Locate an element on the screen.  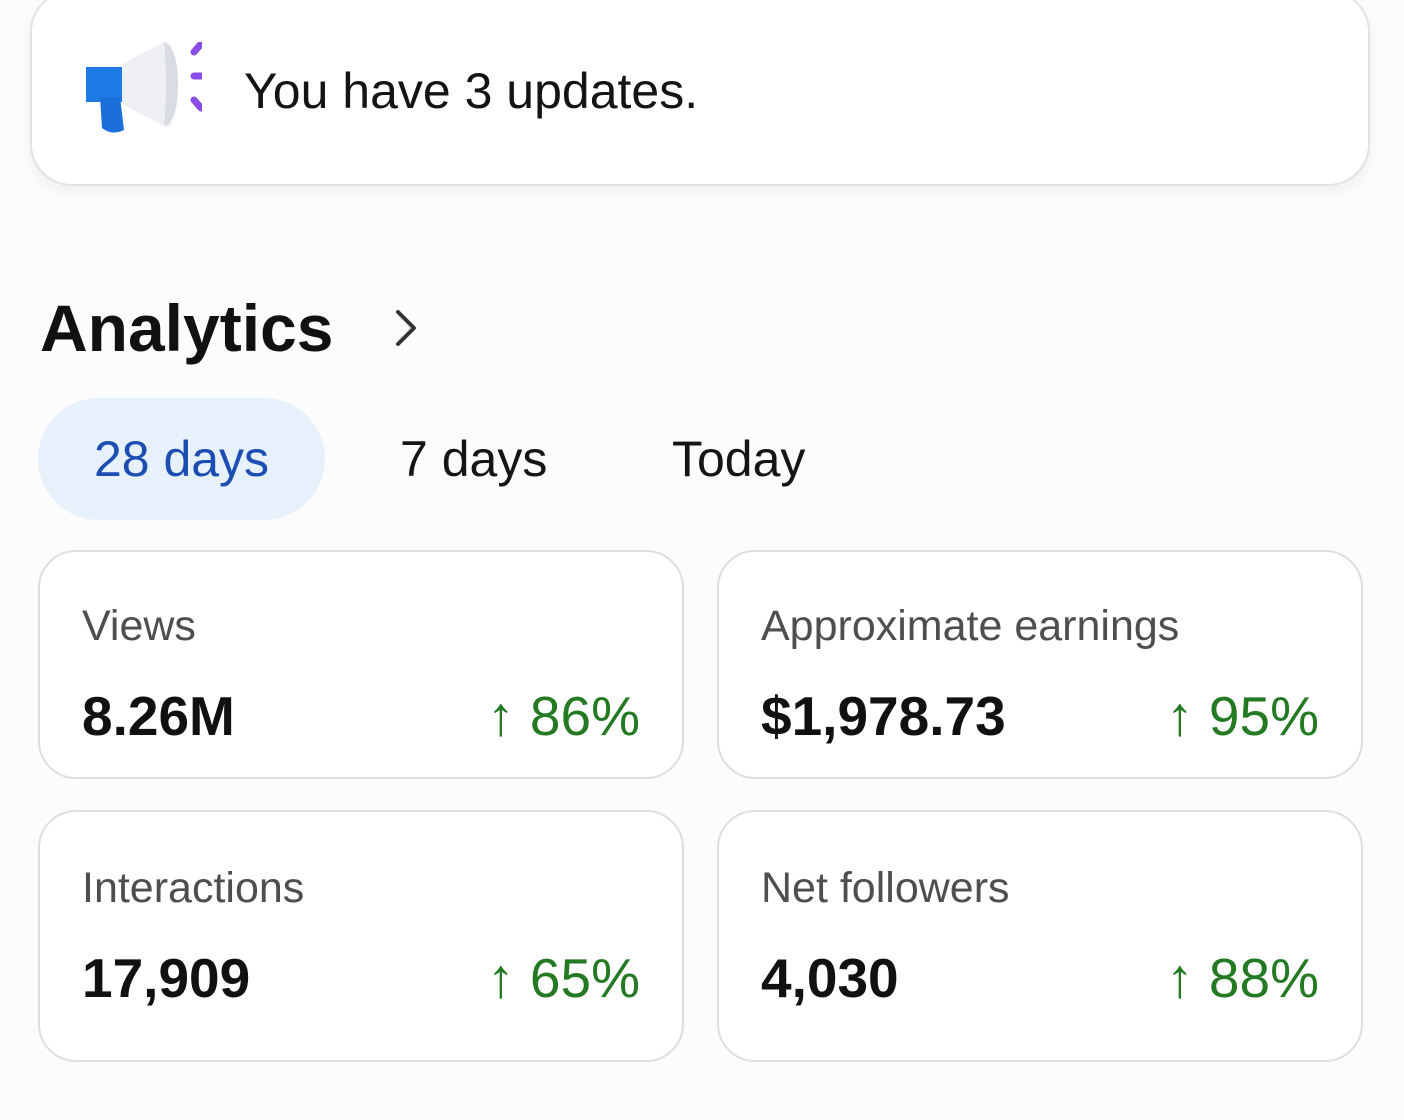
stat-value: 4,030 is located at coordinates (830, 978).